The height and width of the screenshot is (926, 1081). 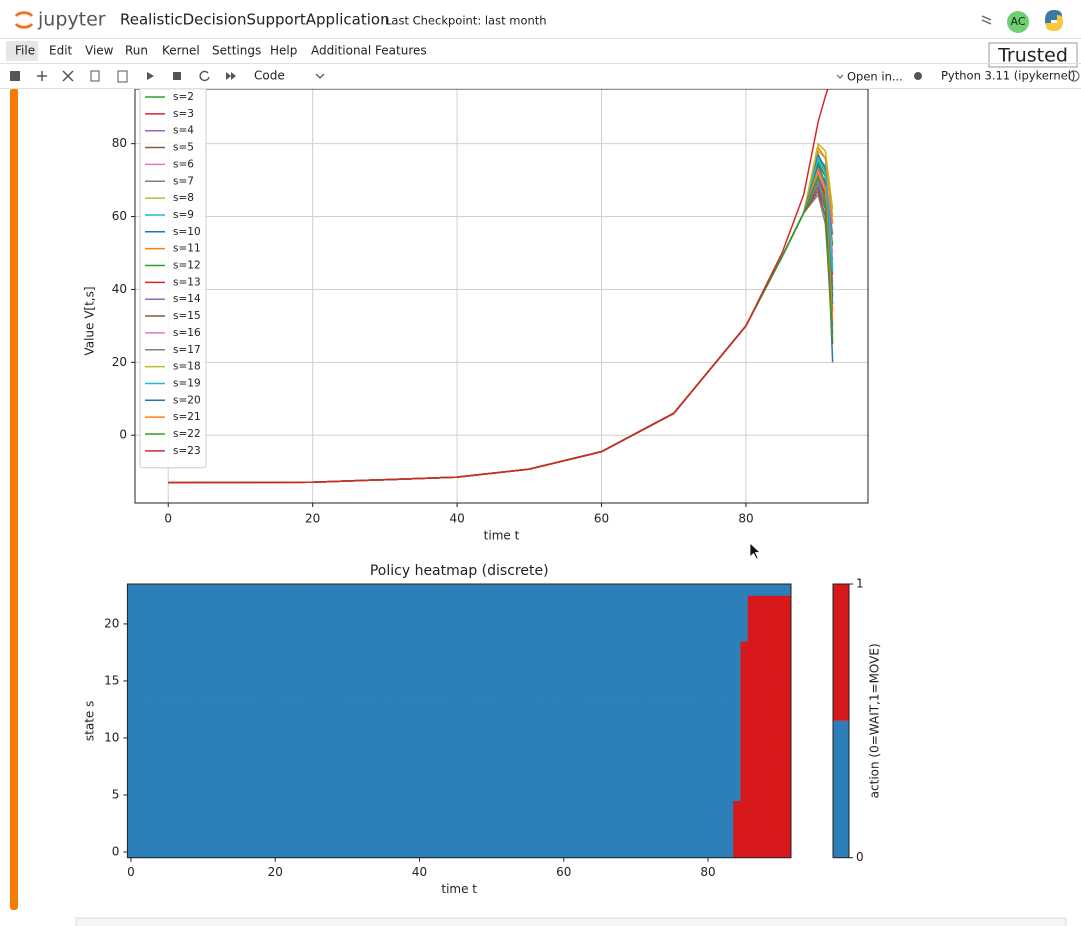 What do you see at coordinates (255, 20) in the screenshot?
I see `notebook-title: RealisticDecisionSupportApplication` at bounding box center [255, 20].